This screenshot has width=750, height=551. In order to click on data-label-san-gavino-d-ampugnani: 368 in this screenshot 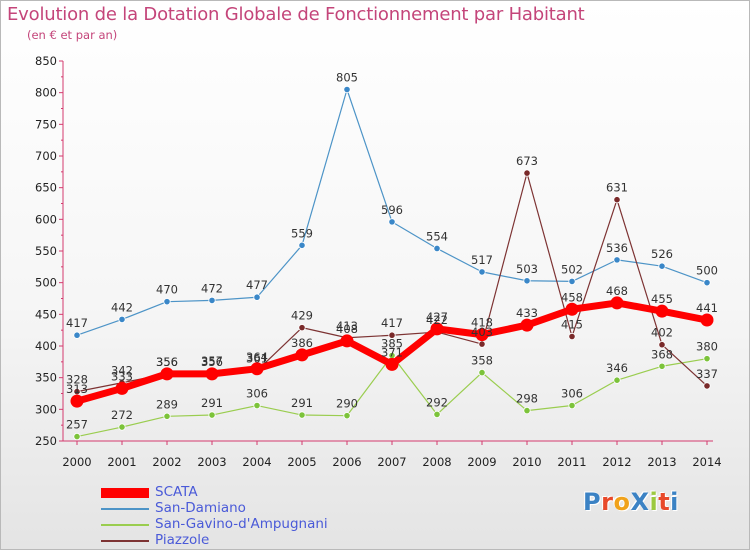, I will do `click(662, 354)`.